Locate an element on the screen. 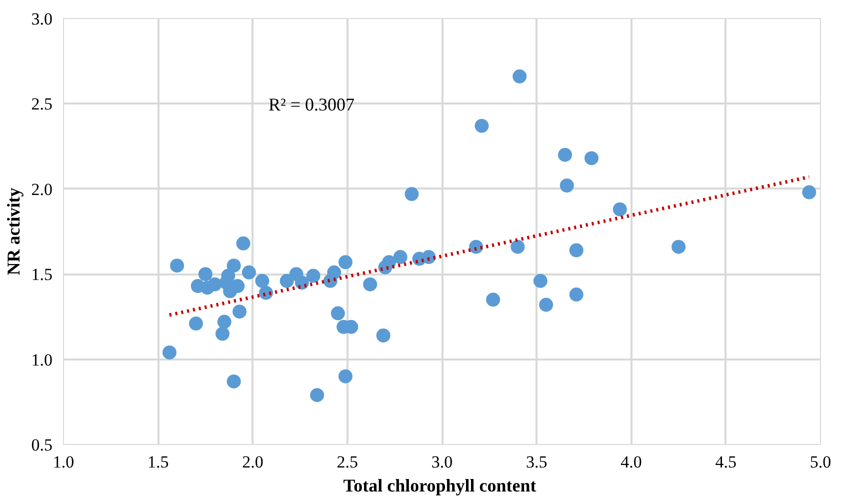 The width and height of the screenshot is (845, 499). x-axis-title: Total chlorophyll content is located at coordinates (439, 486).